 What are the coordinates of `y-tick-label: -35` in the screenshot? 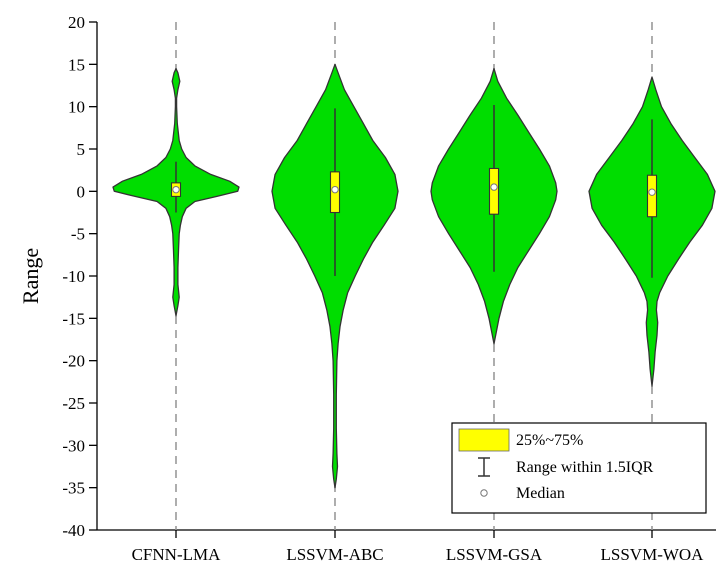 It's located at (73, 488).